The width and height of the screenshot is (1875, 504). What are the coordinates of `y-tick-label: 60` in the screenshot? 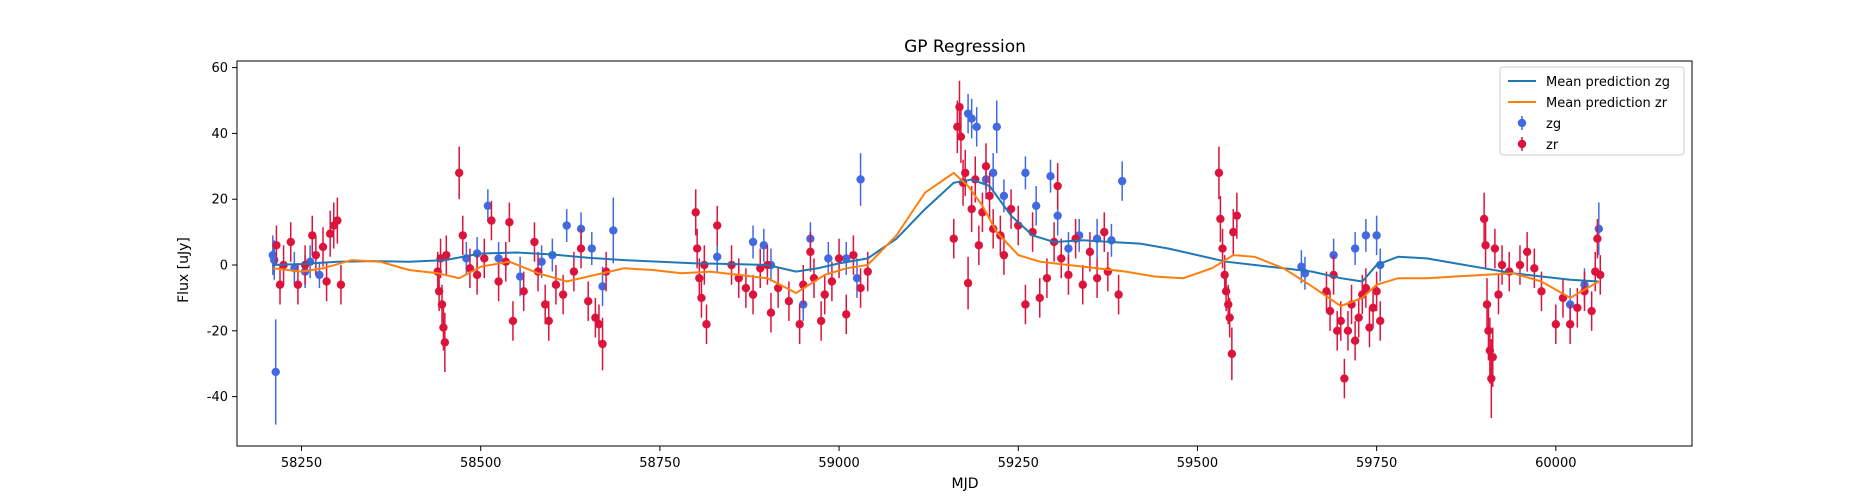 It's located at (219, 68).